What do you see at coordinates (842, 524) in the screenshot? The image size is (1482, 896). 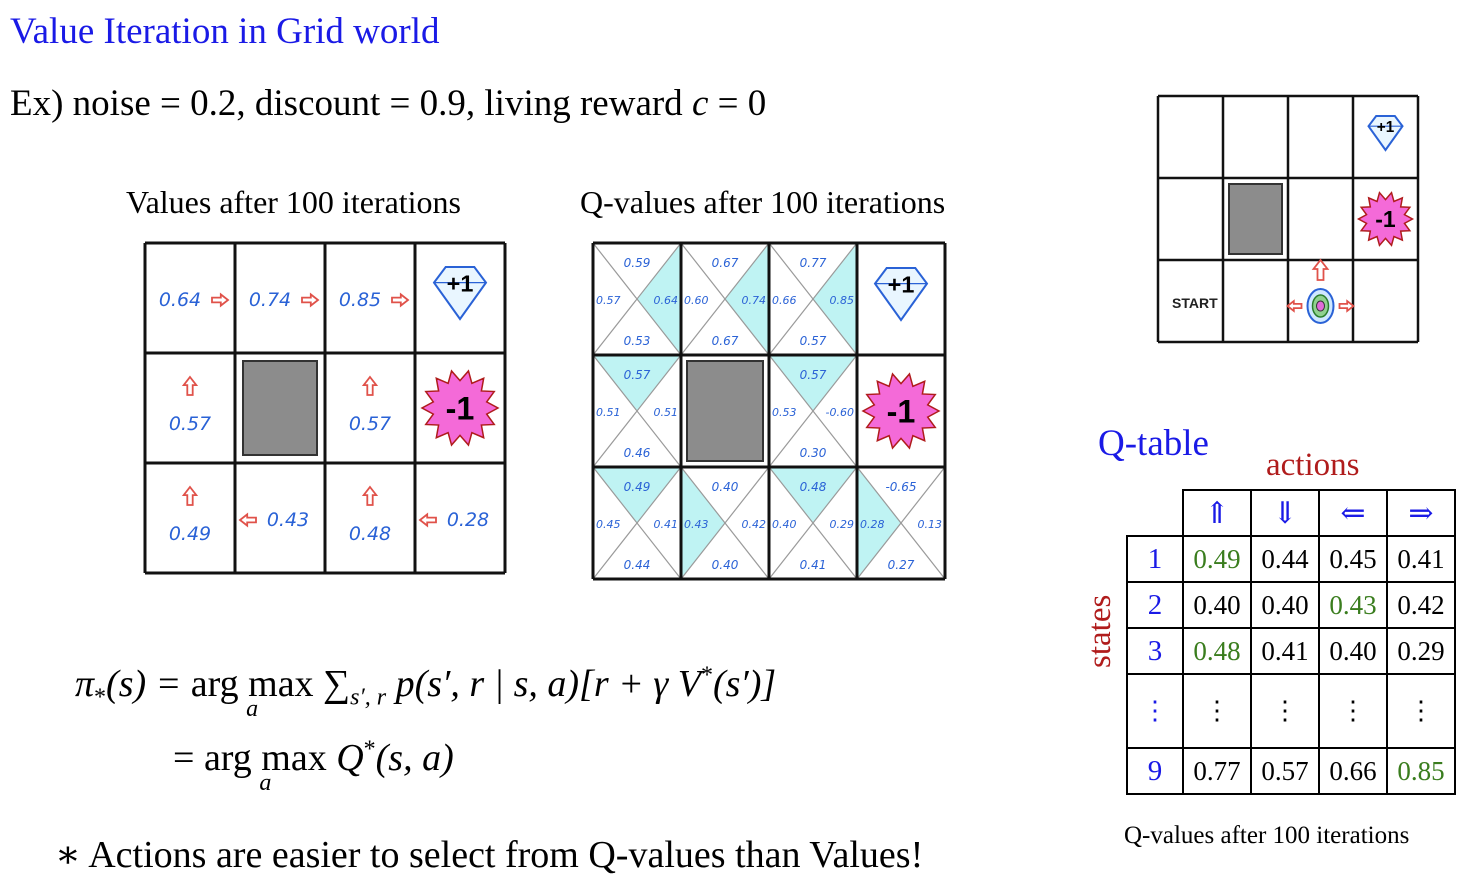 I see `q-right-label: 0.29` at bounding box center [842, 524].